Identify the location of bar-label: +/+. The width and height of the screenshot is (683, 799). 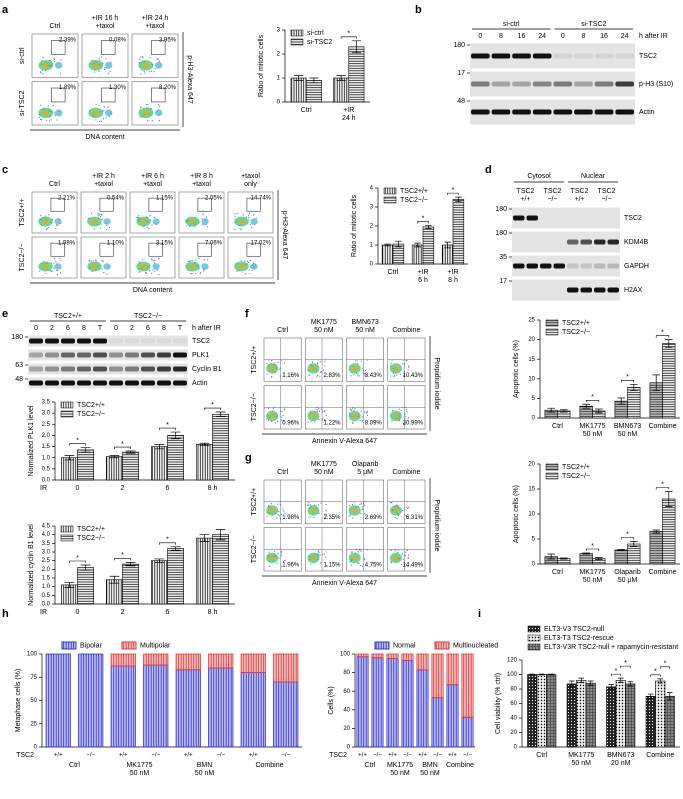
(253, 756).